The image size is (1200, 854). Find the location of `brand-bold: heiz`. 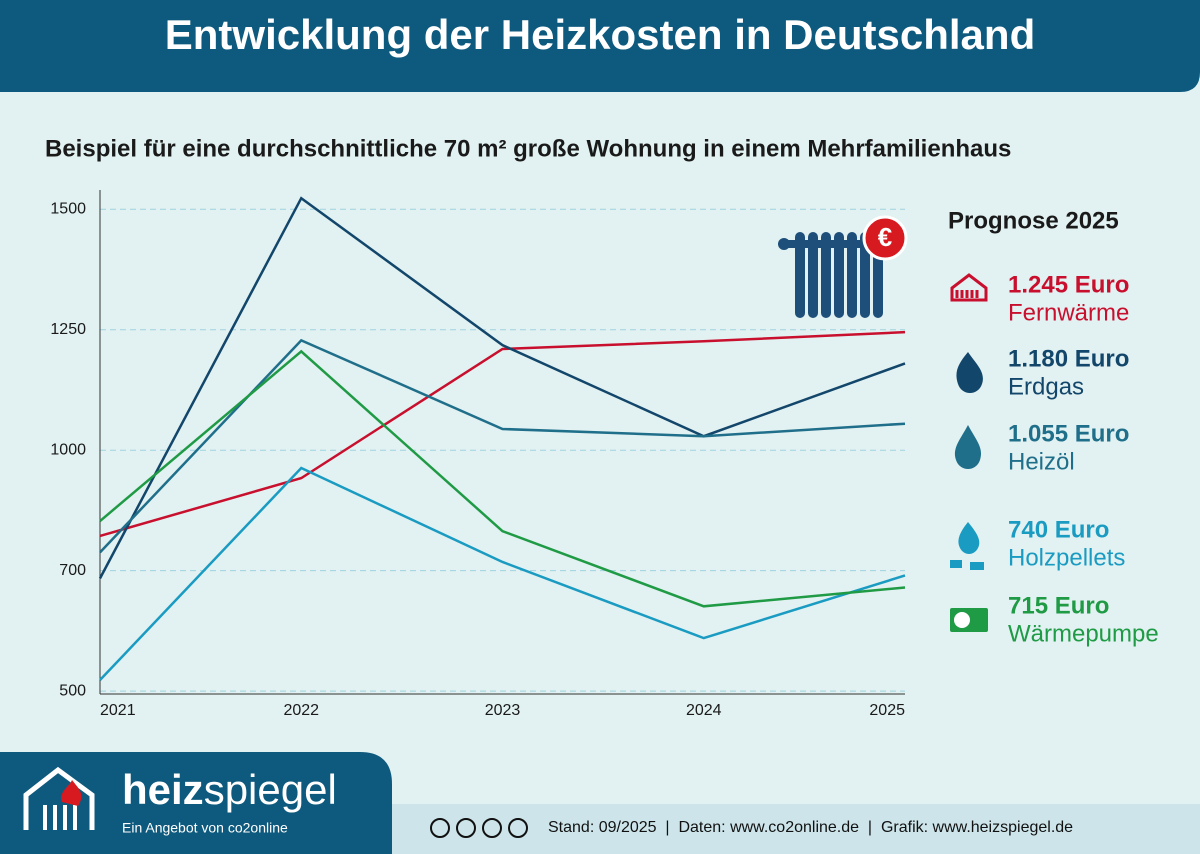

brand-bold: heiz is located at coordinates (163, 789).